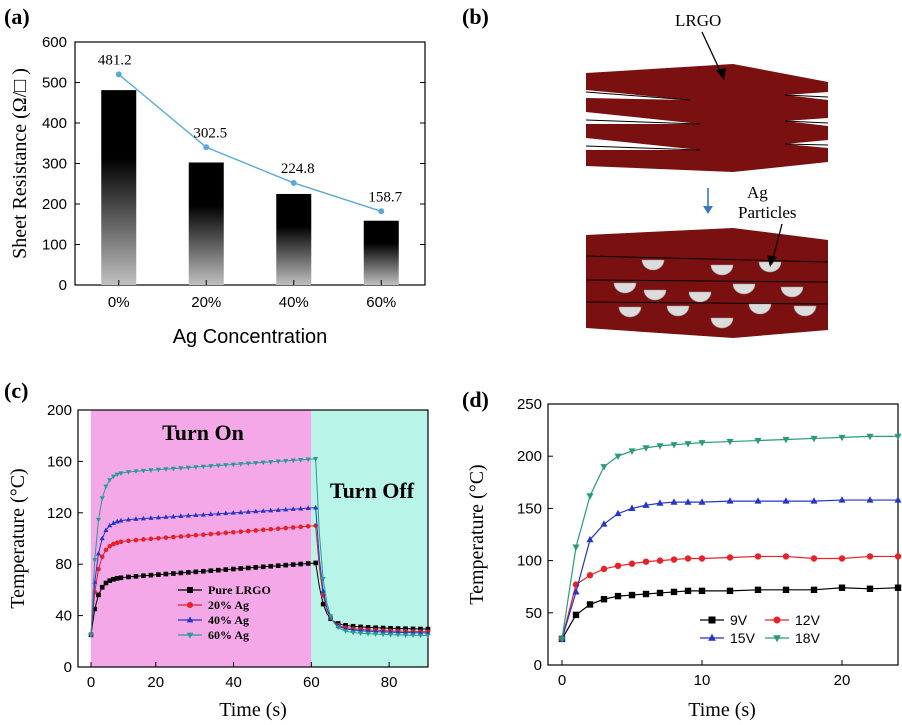  Describe the element at coordinates (91, 682) in the screenshot. I see `chart-c-xtick-label: 0` at that location.